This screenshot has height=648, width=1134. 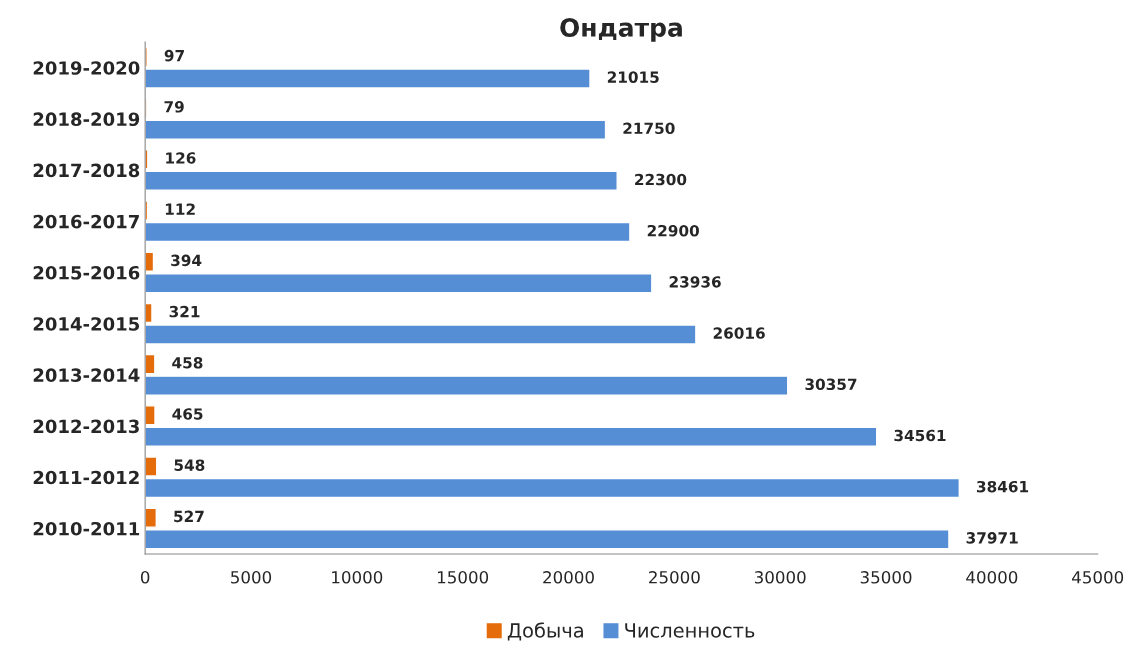 I want to click on data-label: 38461, so click(x=1002, y=486).